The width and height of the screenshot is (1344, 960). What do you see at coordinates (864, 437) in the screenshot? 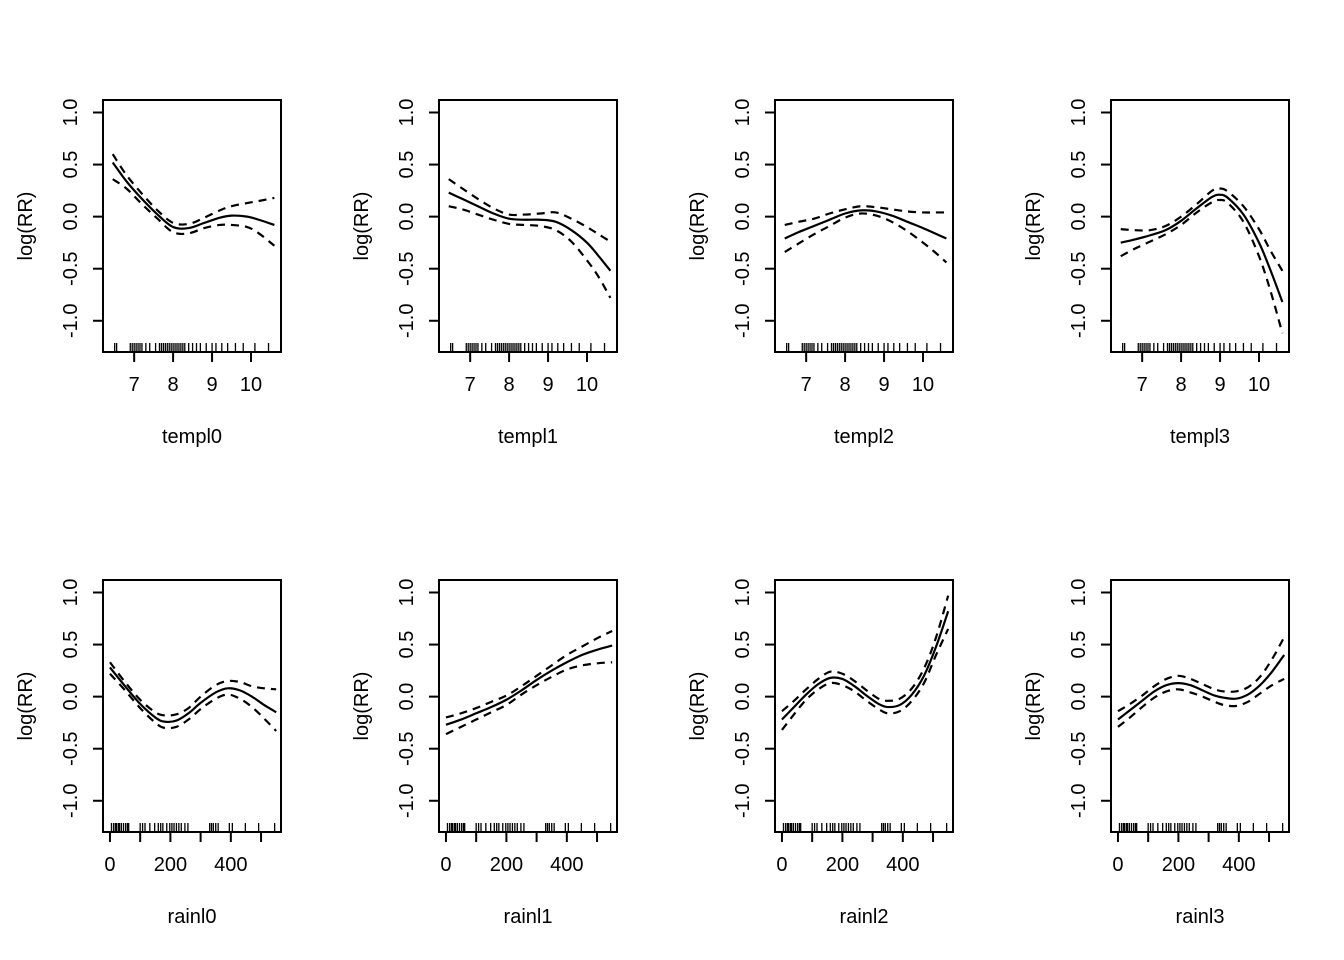
I see `x-axis-title: templ2` at bounding box center [864, 437].